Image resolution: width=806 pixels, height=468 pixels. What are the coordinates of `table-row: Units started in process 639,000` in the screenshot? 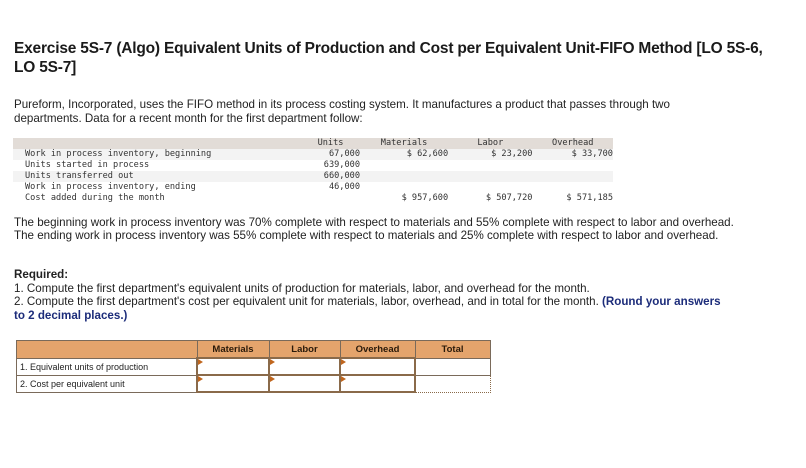 It's located at (313, 165).